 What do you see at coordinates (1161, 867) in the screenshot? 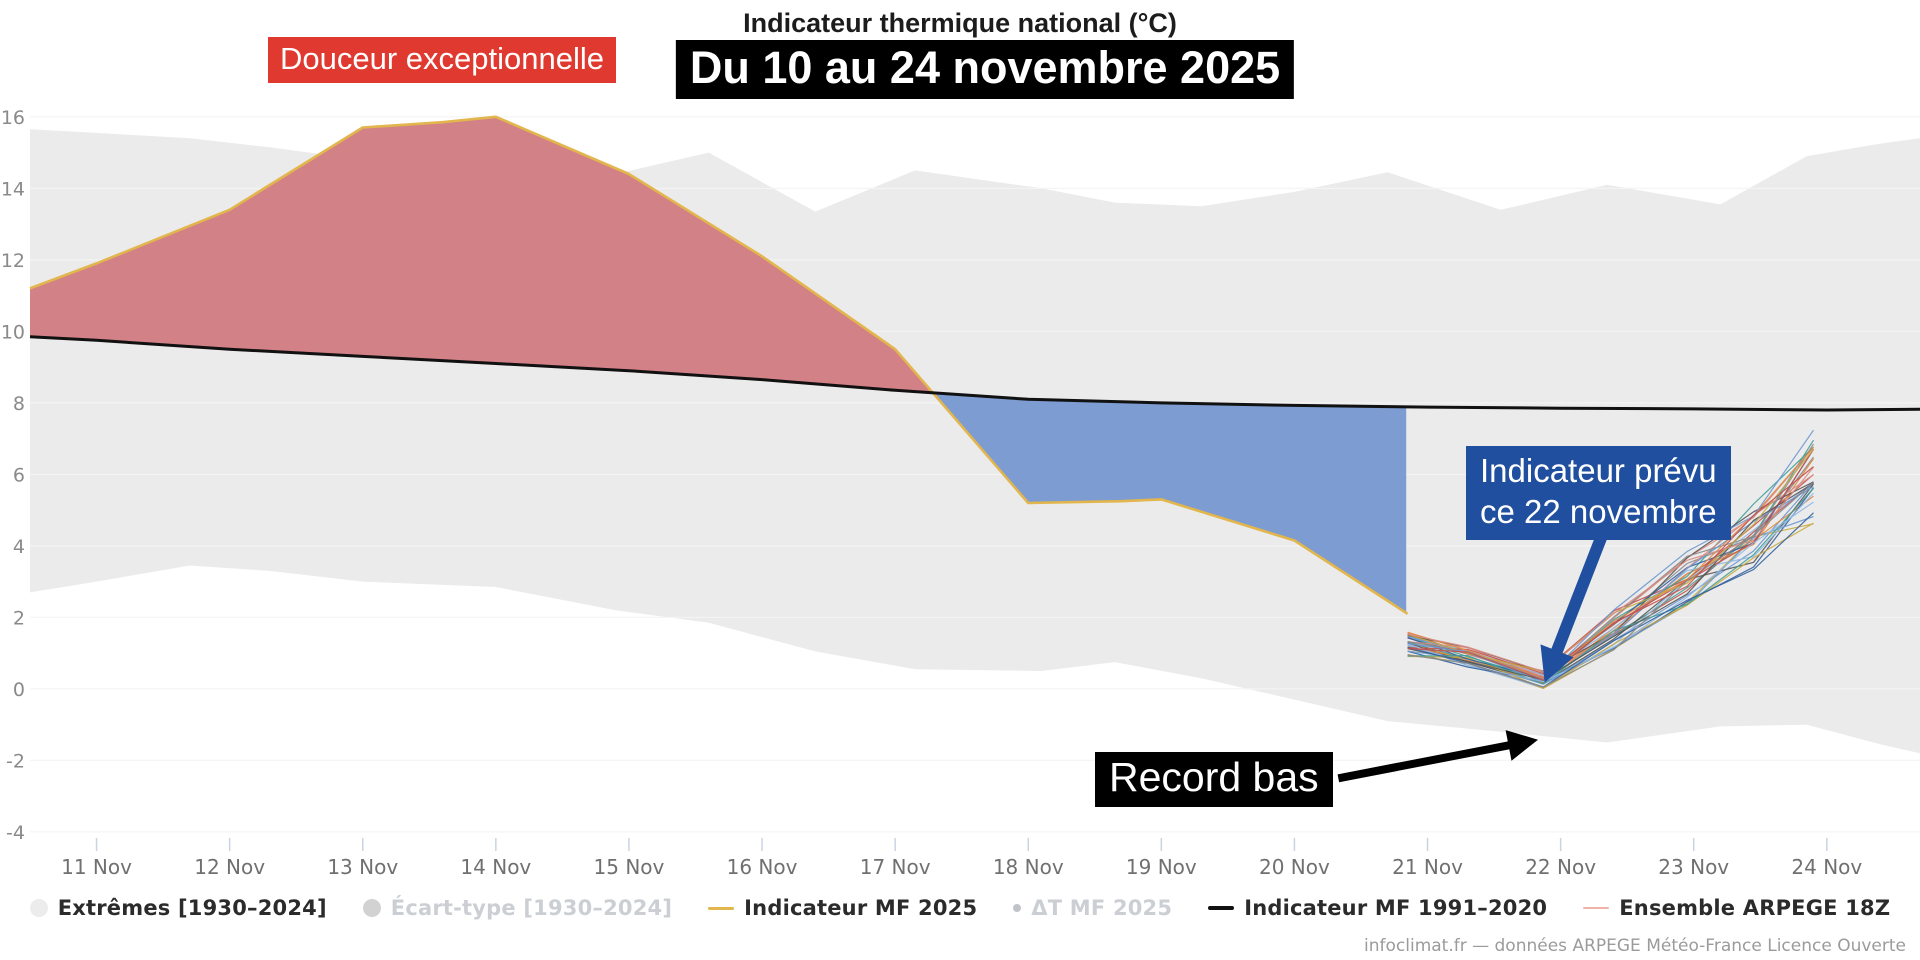
I see `x-tick-label: 19 Nov` at bounding box center [1161, 867].